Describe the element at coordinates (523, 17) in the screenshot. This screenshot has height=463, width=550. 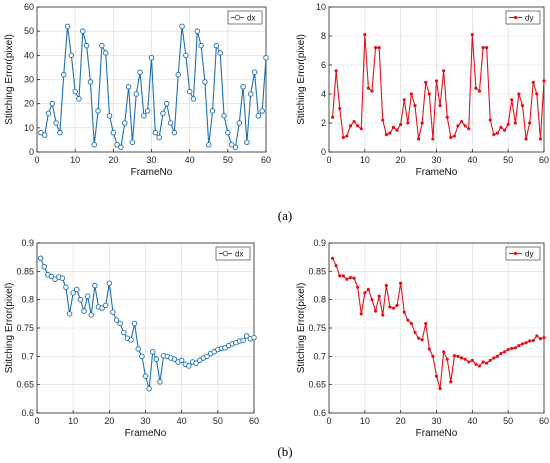
I see `legend-box-a-dy` at that location.